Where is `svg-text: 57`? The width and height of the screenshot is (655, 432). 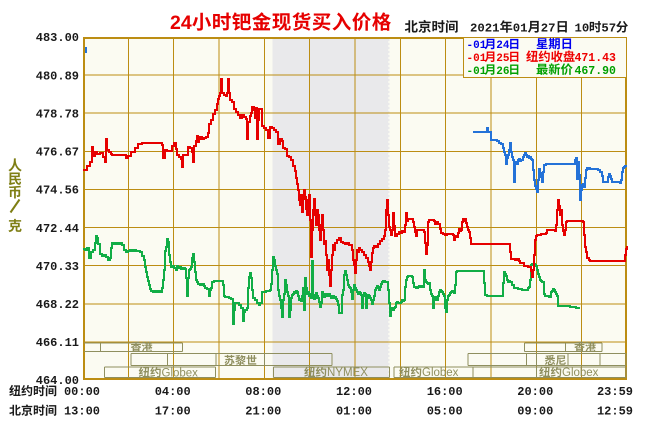
svg-text: 57 is located at coordinates (608, 29).